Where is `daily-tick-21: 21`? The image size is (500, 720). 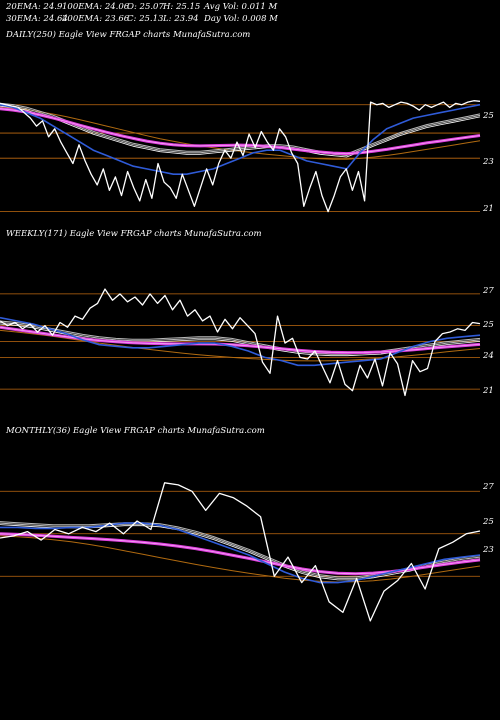 daily-tick-21: 21 is located at coordinates (488, 209).